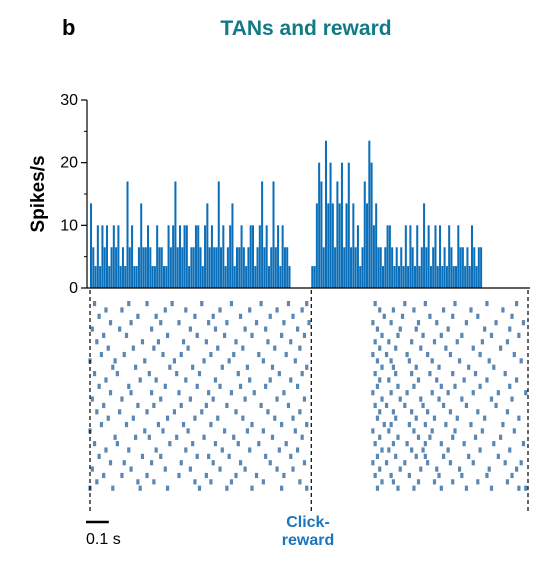  What do you see at coordinates (69, 163) in the screenshot?
I see `y-tick-label: 20` at bounding box center [69, 163].